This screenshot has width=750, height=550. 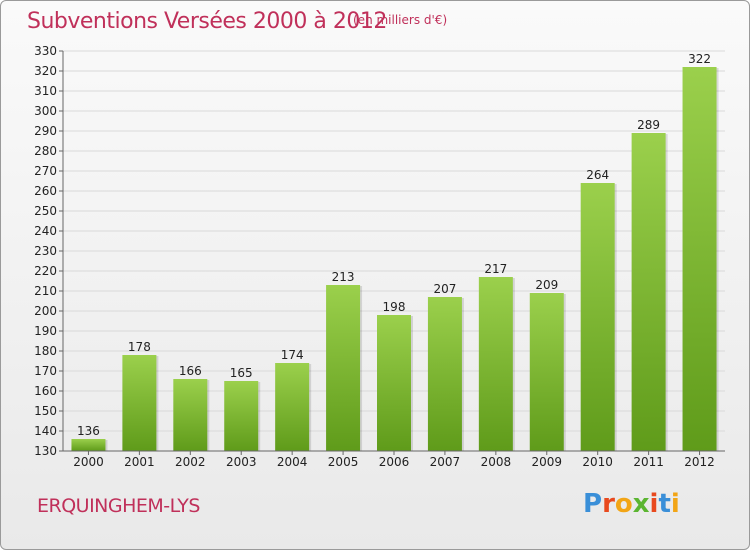 I want to click on bar-value-label: 289, so click(x=648, y=125).